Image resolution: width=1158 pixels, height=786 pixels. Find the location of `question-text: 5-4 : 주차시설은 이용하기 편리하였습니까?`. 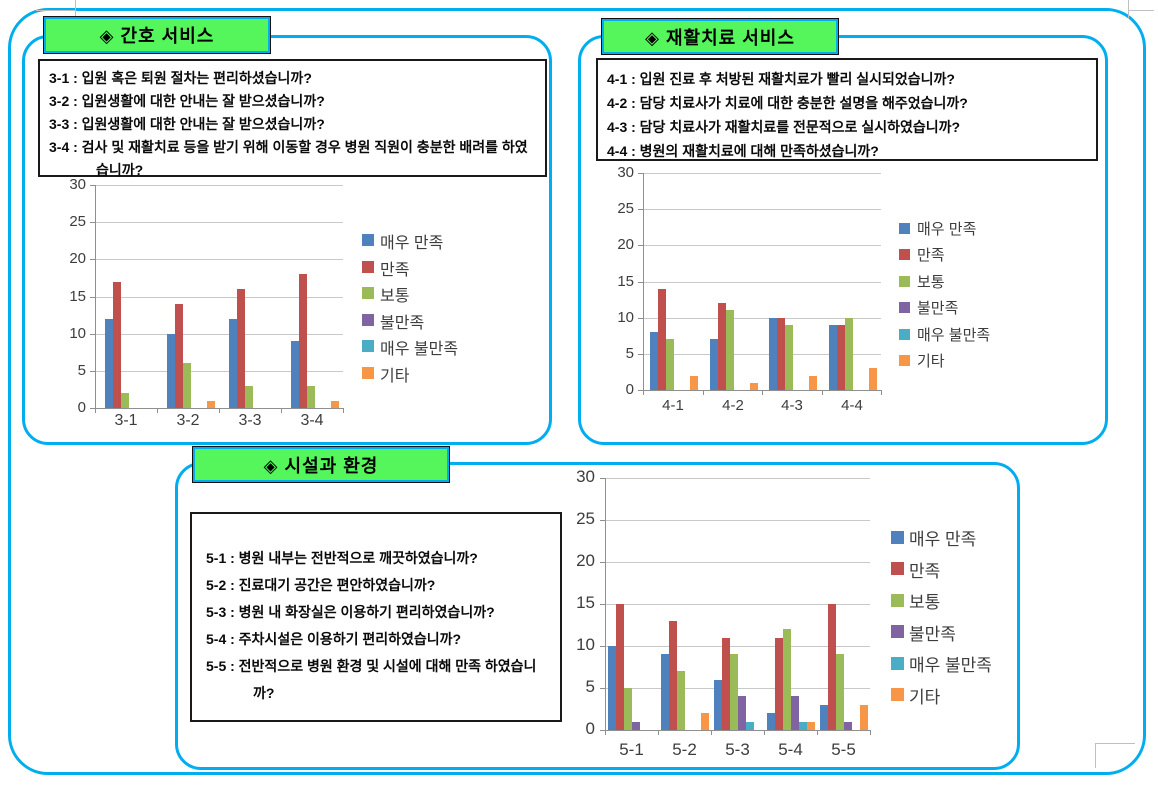

question-text: 5-4 : 주차시설은 이용하기 편리하였습니까? is located at coordinates (334, 639).